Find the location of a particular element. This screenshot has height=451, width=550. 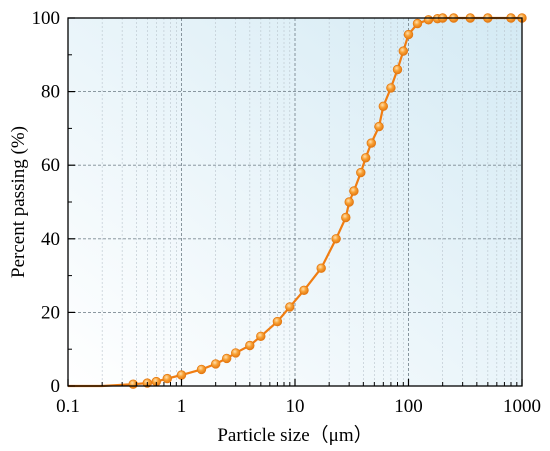

x-tick-label: 1 is located at coordinates (182, 406).